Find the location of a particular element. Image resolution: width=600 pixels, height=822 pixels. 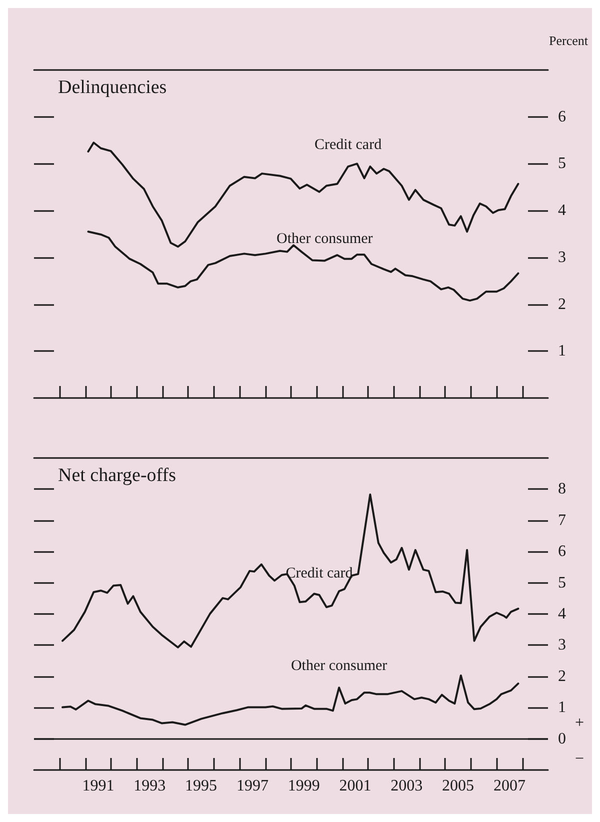

y-tick-label: 7 is located at coordinates (562, 520).